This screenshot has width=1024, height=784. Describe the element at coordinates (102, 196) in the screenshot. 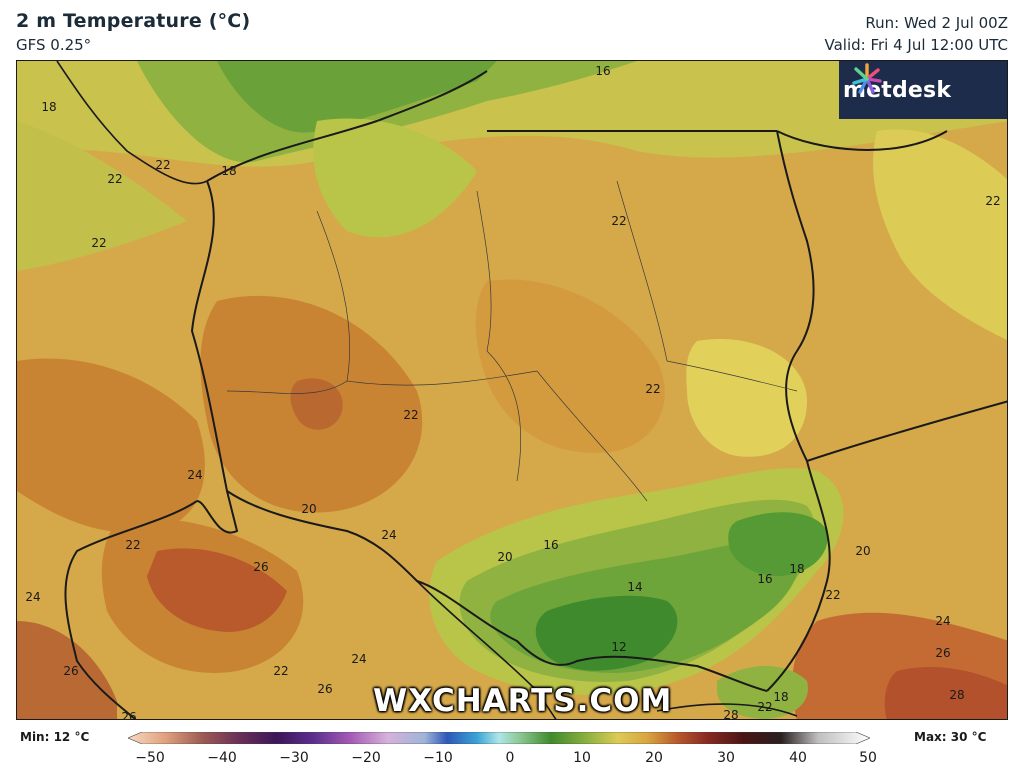

I see `west-yellow` at that location.